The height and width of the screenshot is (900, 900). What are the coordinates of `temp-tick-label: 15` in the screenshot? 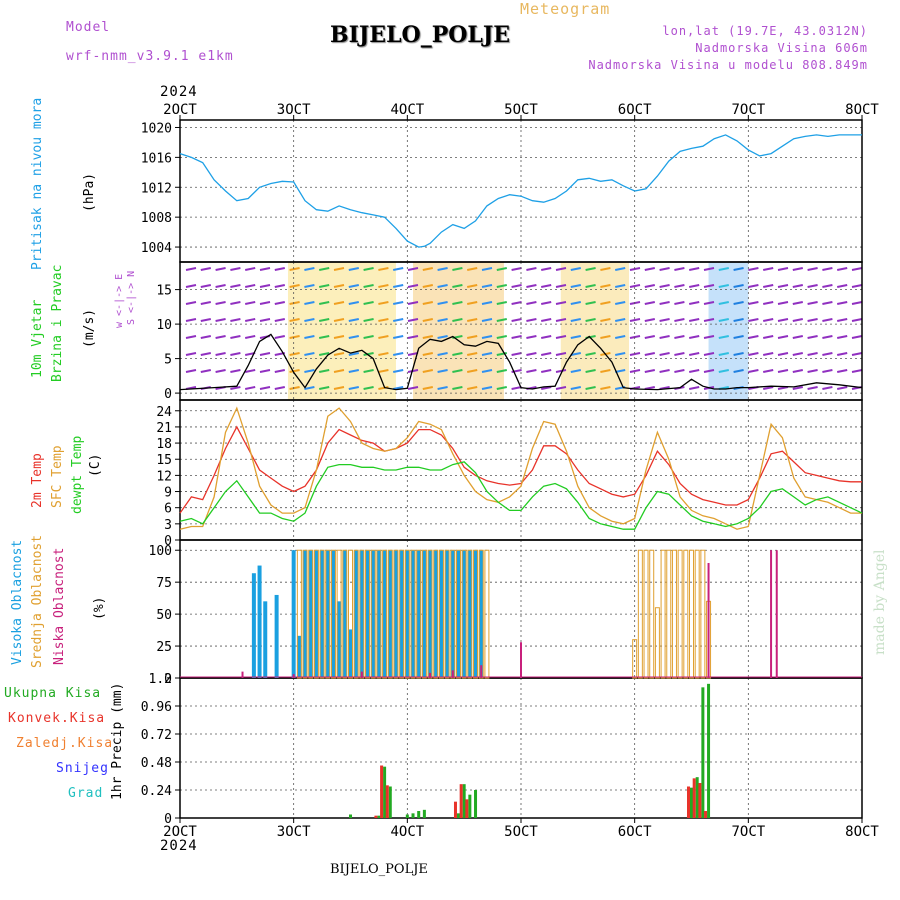 It's located at (164, 460).